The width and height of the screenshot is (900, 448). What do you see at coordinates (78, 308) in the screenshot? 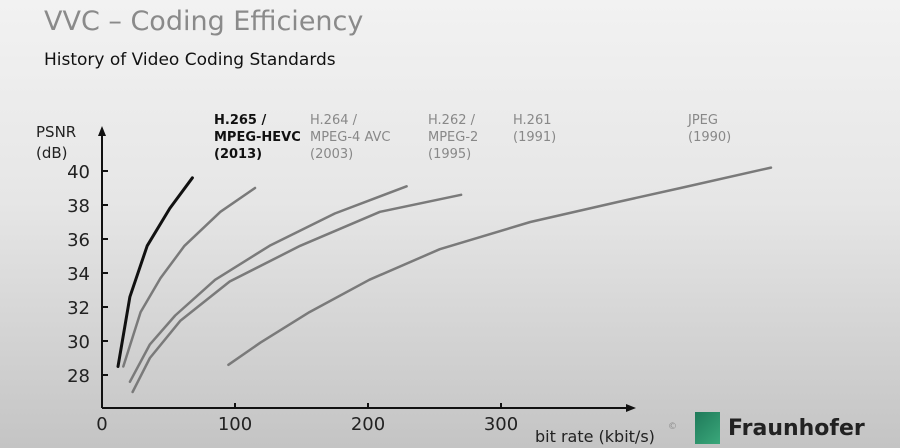
I see `y-tick-label: 32` at bounding box center [78, 308].